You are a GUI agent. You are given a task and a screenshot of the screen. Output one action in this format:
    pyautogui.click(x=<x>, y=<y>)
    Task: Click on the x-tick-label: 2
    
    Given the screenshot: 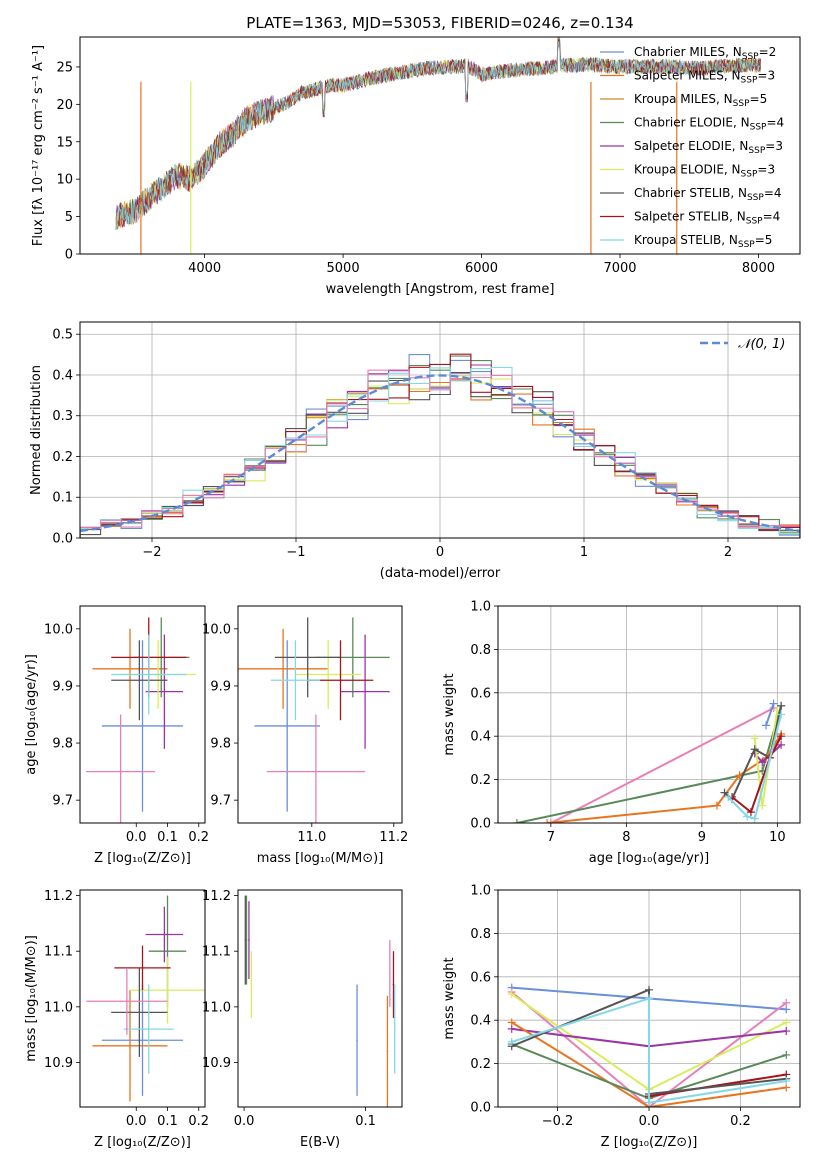 What is the action you would take?
    pyautogui.click(x=728, y=552)
    